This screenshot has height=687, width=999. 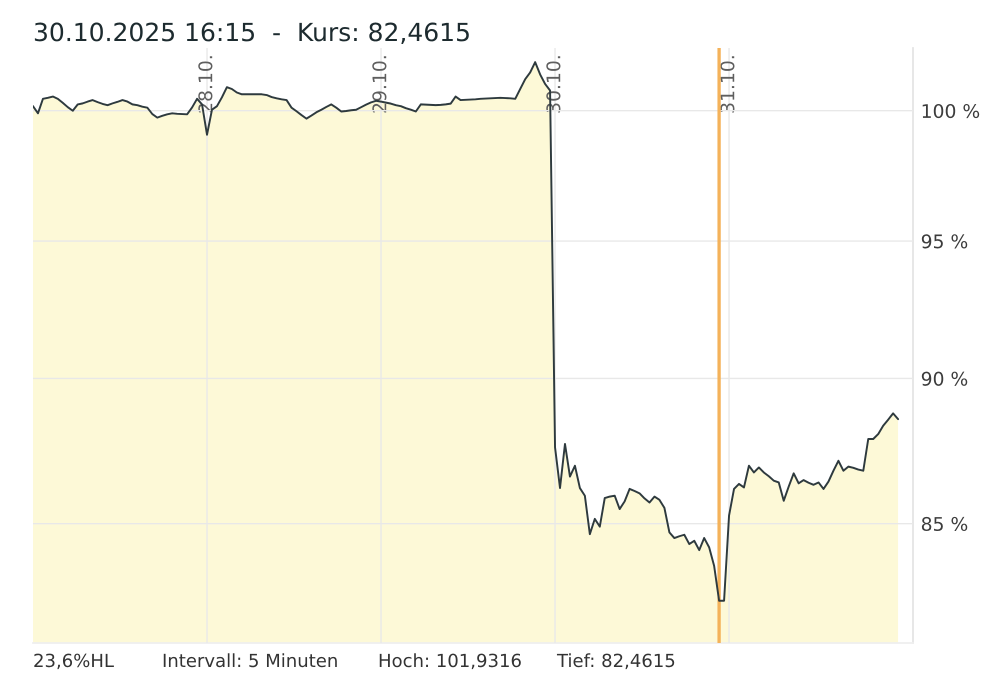 What do you see at coordinates (945, 241) in the screenshot?
I see `y-tick-label: 95 %` at bounding box center [945, 241].